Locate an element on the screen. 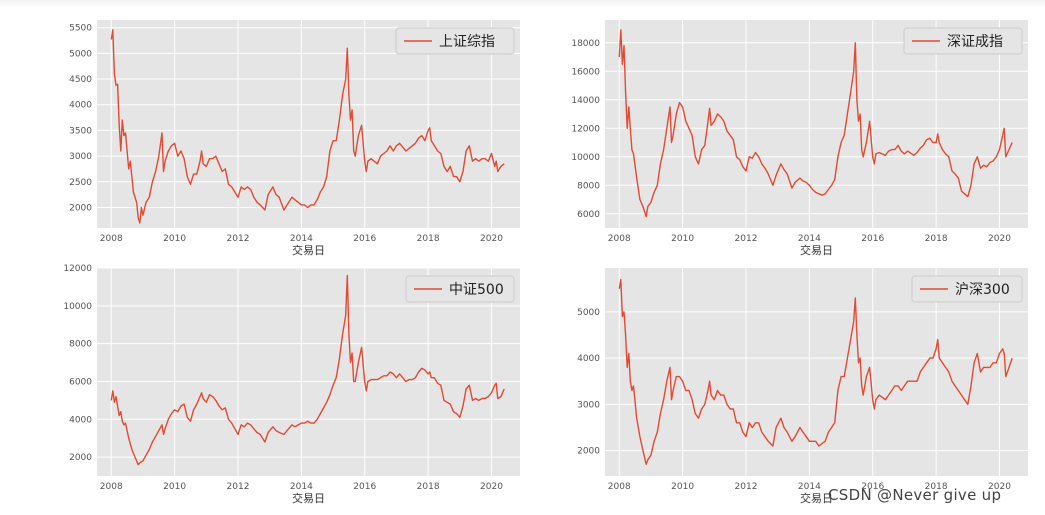 Image resolution: width=1045 pixels, height=515 pixels. y-tick-label: 2500 is located at coordinates (80, 183).